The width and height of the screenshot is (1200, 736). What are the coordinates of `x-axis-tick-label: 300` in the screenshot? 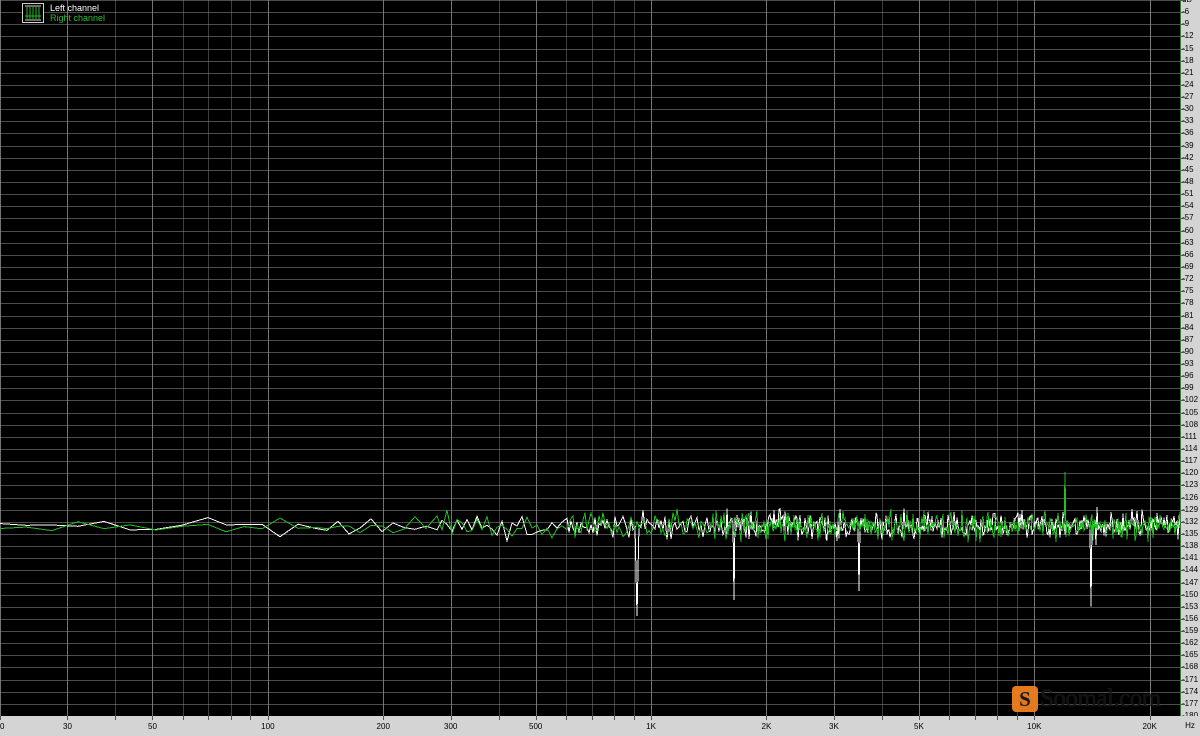 It's located at (451, 726).